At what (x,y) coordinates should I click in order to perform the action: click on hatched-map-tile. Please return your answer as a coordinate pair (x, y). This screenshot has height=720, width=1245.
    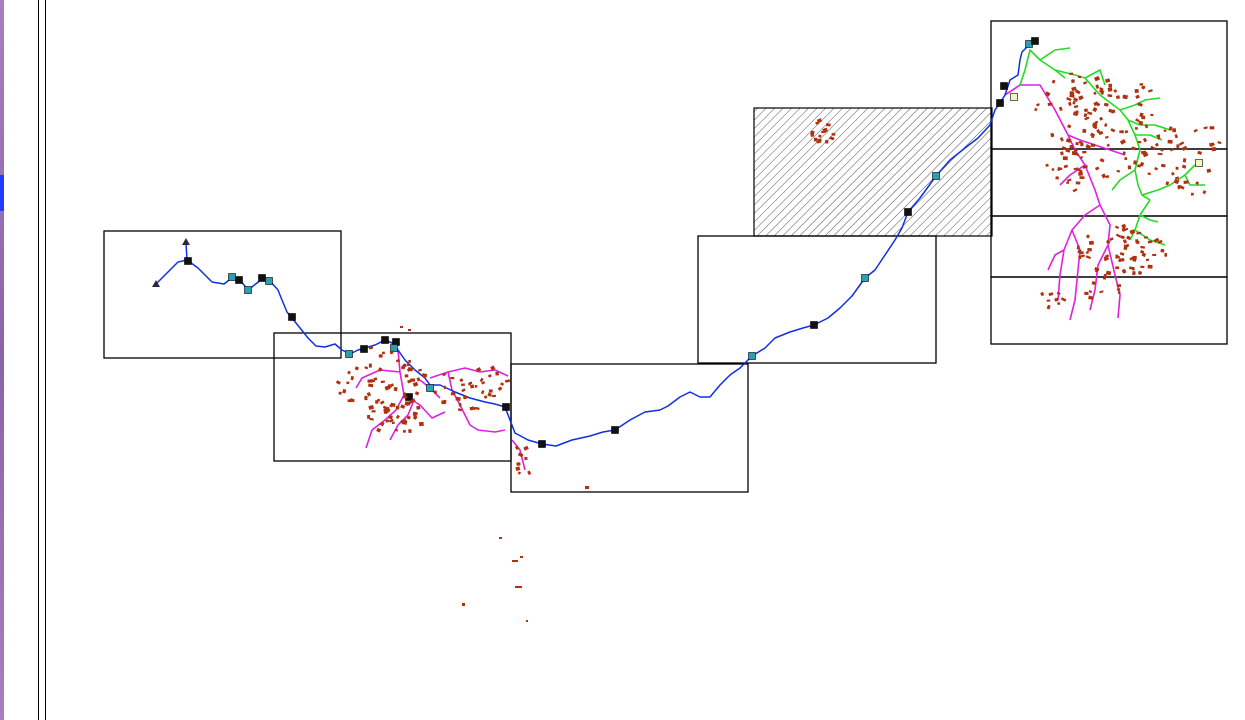
    Looking at the image, I should click on (873, 172).